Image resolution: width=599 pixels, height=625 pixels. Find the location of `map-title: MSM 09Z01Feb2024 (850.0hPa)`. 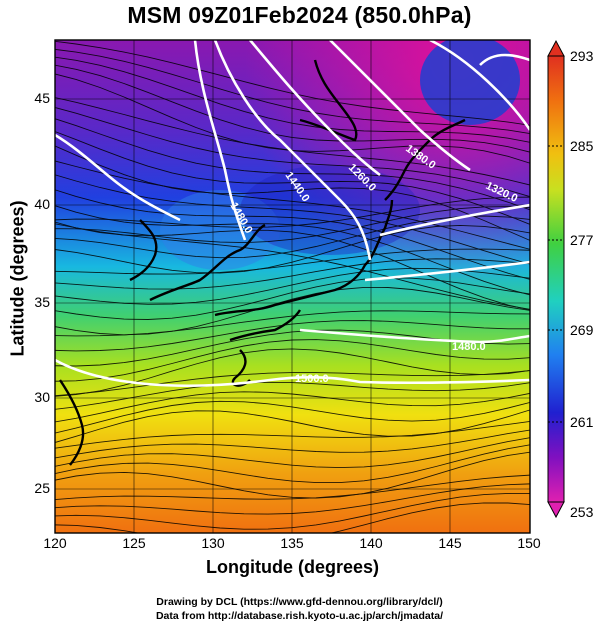

map-title: MSM 09Z01Feb2024 (850.0hPa) is located at coordinates (299, 15).